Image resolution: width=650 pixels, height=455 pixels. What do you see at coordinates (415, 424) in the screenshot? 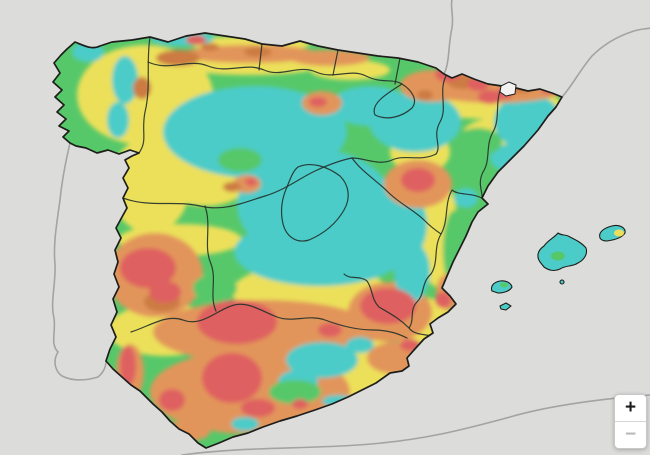
I see `africa-coastline` at bounding box center [415, 424].